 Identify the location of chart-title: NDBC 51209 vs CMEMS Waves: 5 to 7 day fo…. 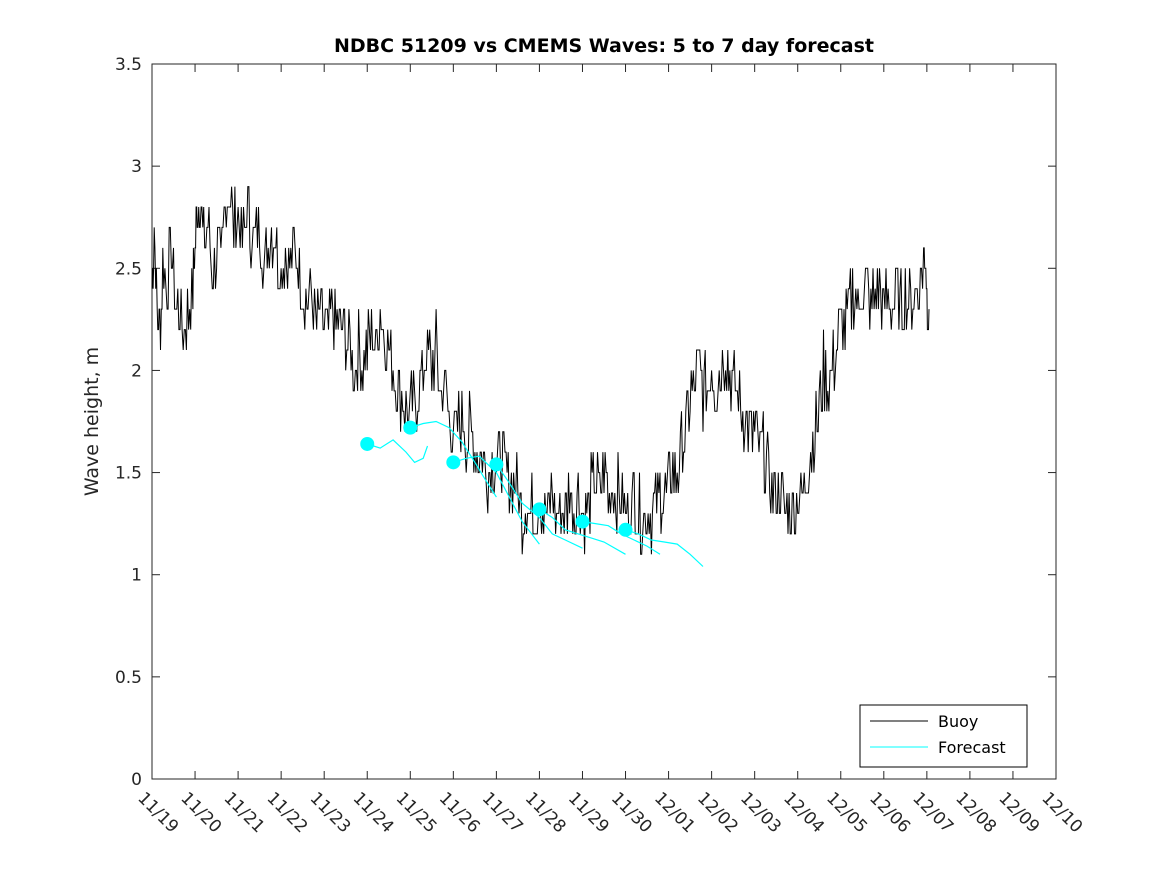
(604, 46).